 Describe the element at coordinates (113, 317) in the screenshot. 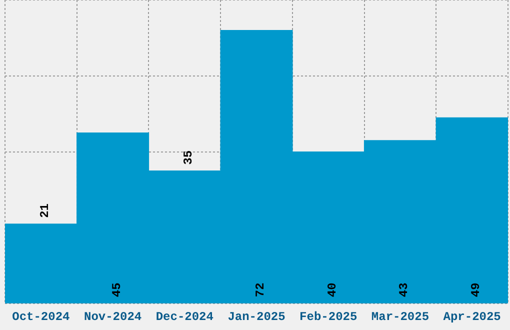

I see `x-tick-label: Nov-2024` at that location.